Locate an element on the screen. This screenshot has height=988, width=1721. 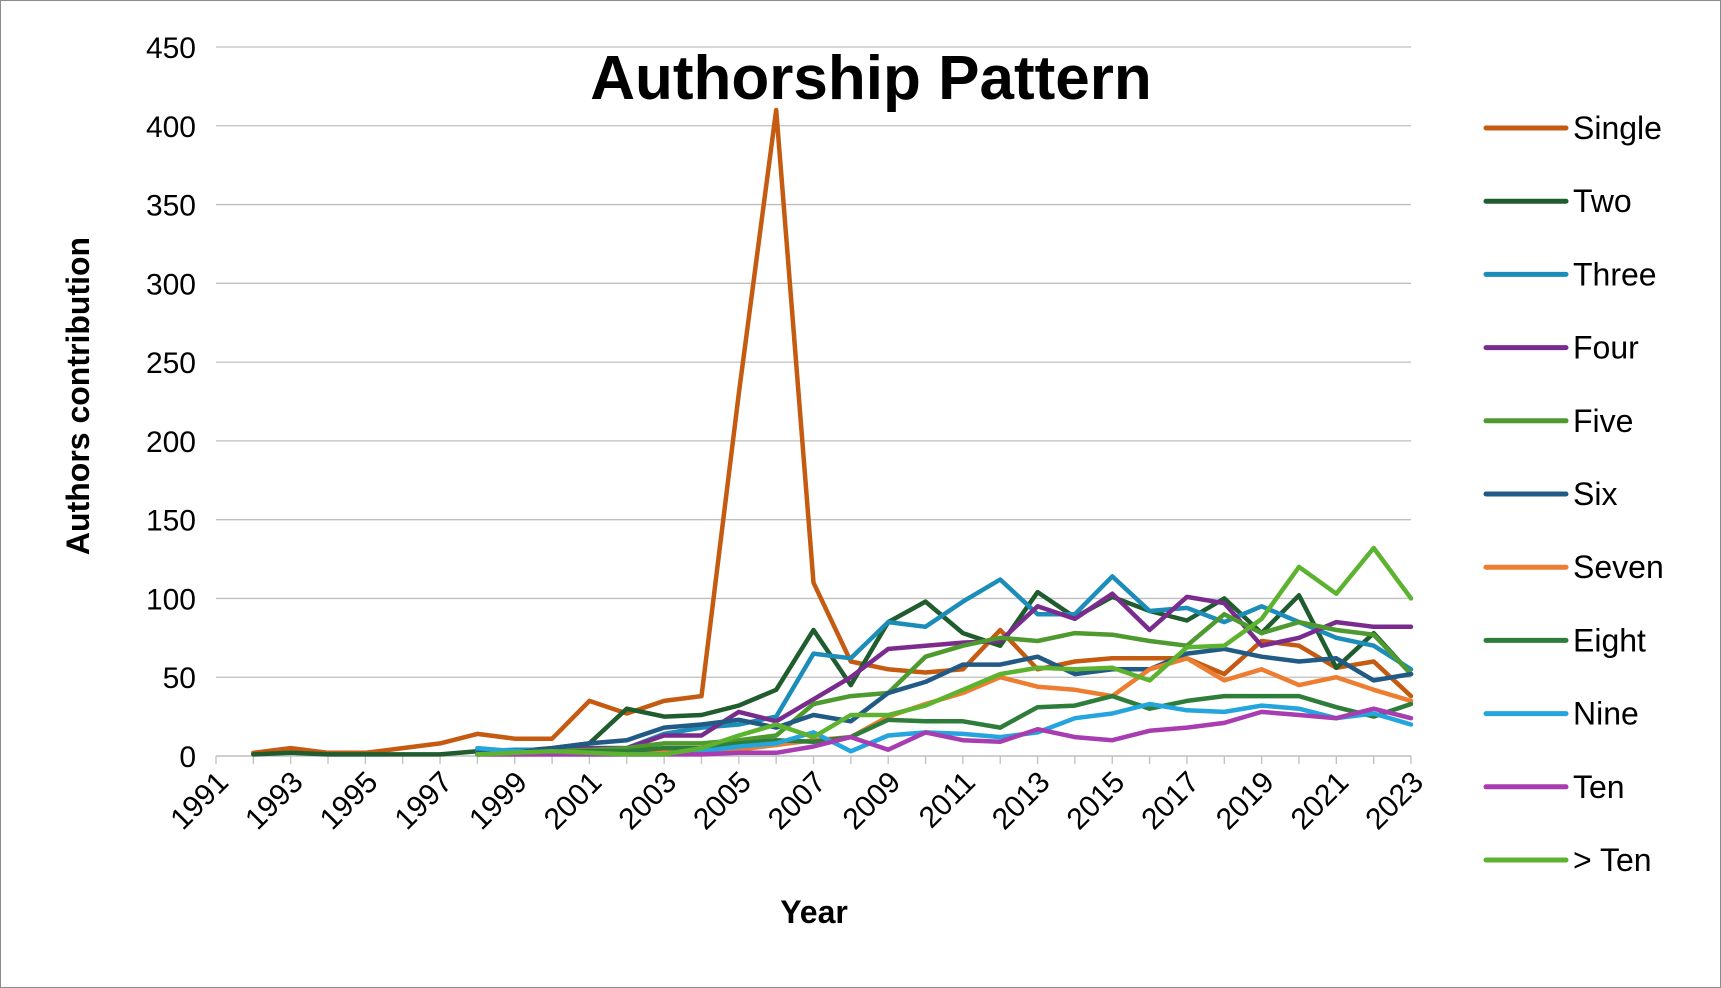
x-tick-label: 2021 is located at coordinates (1320, 801).